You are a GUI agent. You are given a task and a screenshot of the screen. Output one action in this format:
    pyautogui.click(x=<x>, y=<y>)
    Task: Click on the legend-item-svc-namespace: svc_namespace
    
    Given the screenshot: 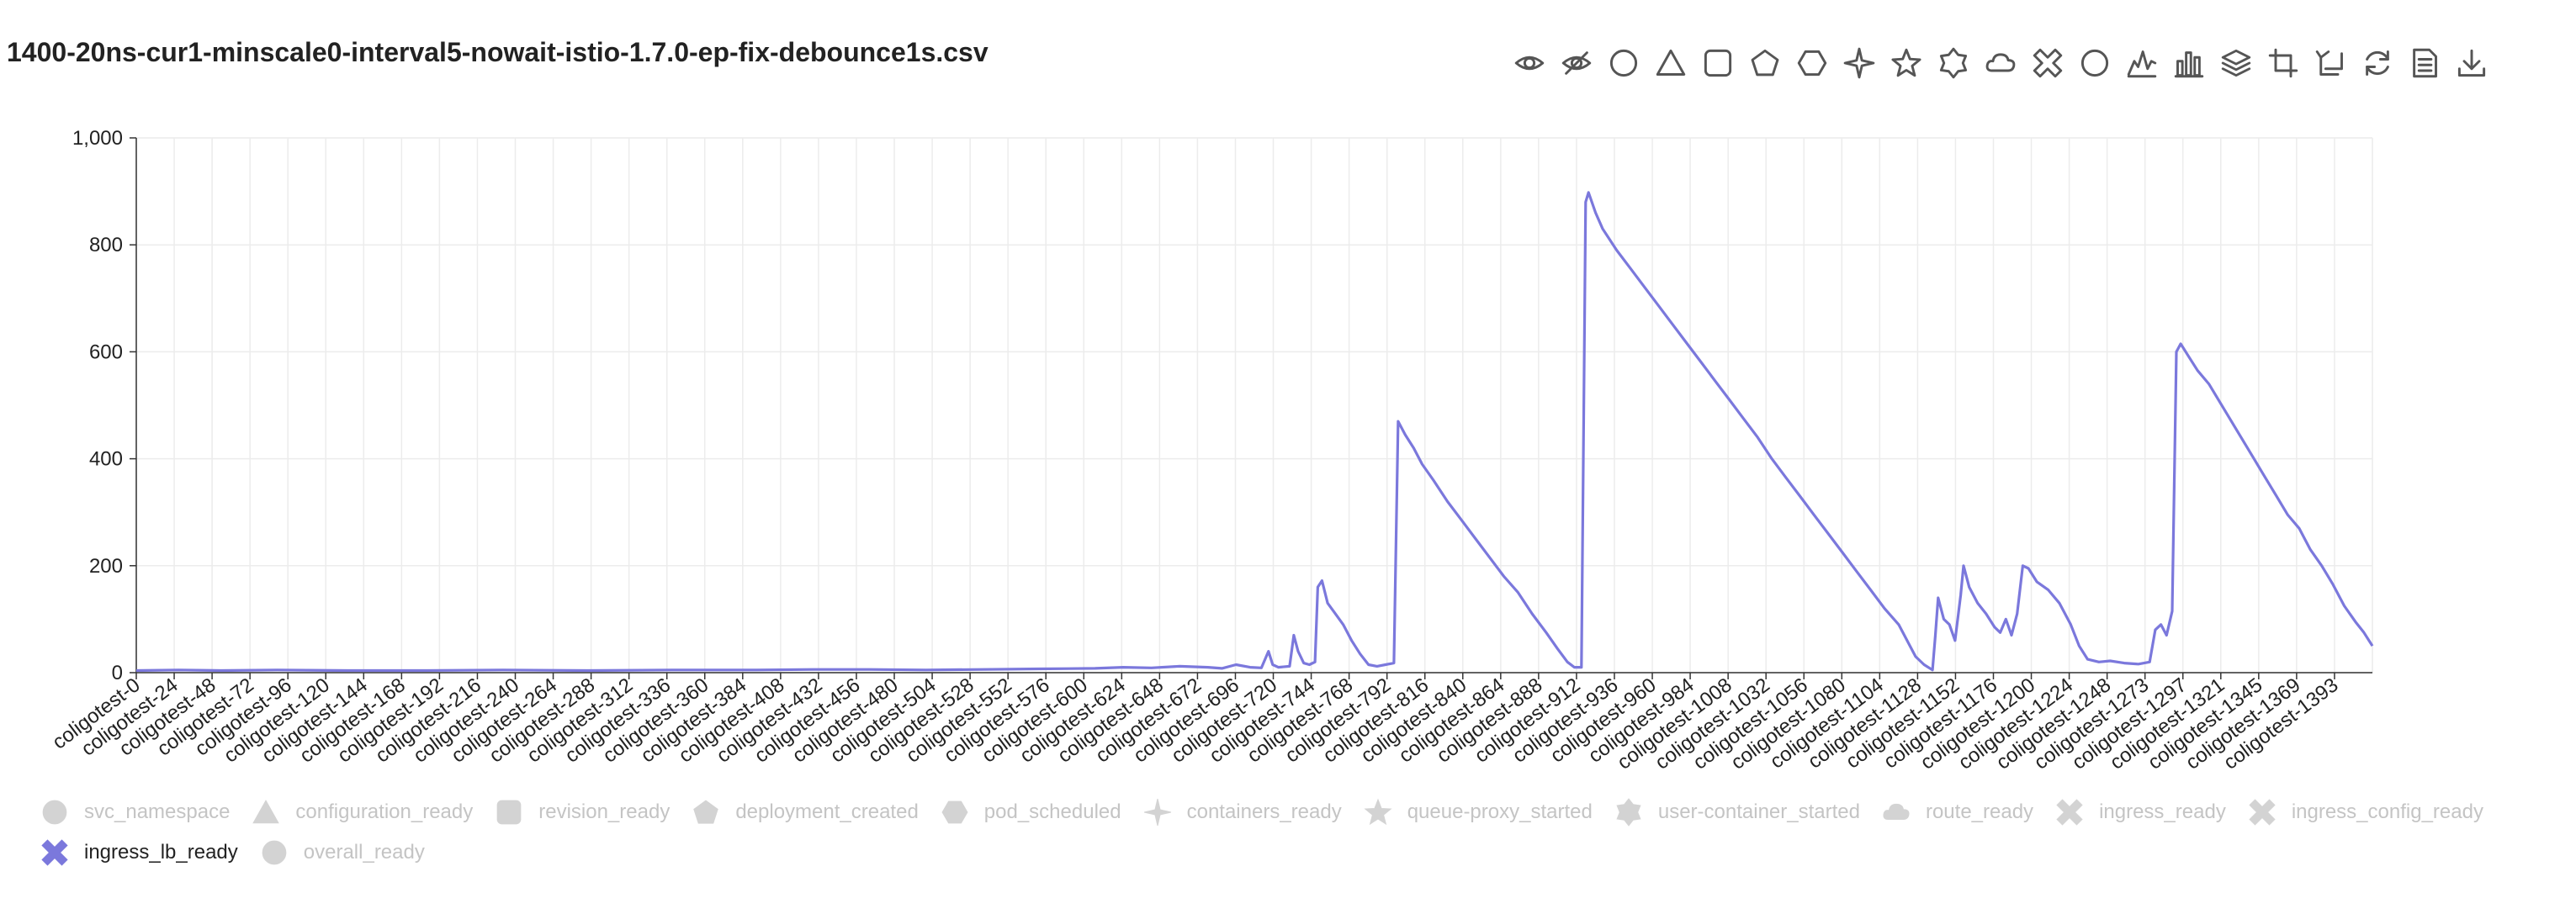 What is the action you would take?
    pyautogui.click(x=135, y=812)
    